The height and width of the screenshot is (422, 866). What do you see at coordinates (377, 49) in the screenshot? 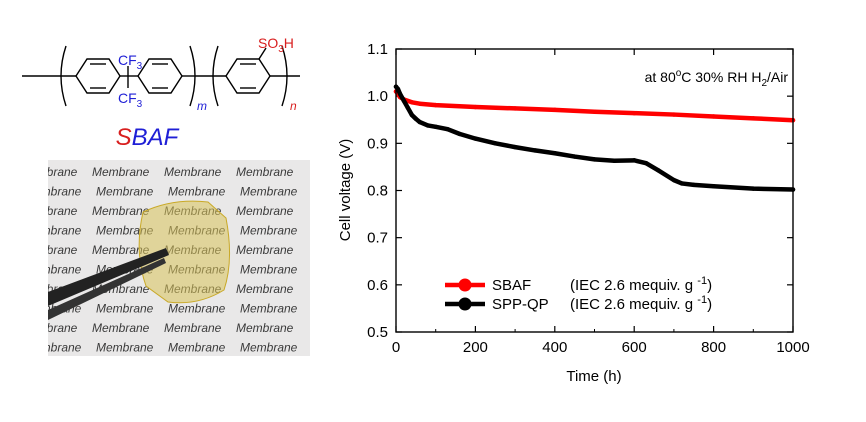
I see `y-tick-label: 1.1` at bounding box center [377, 49].